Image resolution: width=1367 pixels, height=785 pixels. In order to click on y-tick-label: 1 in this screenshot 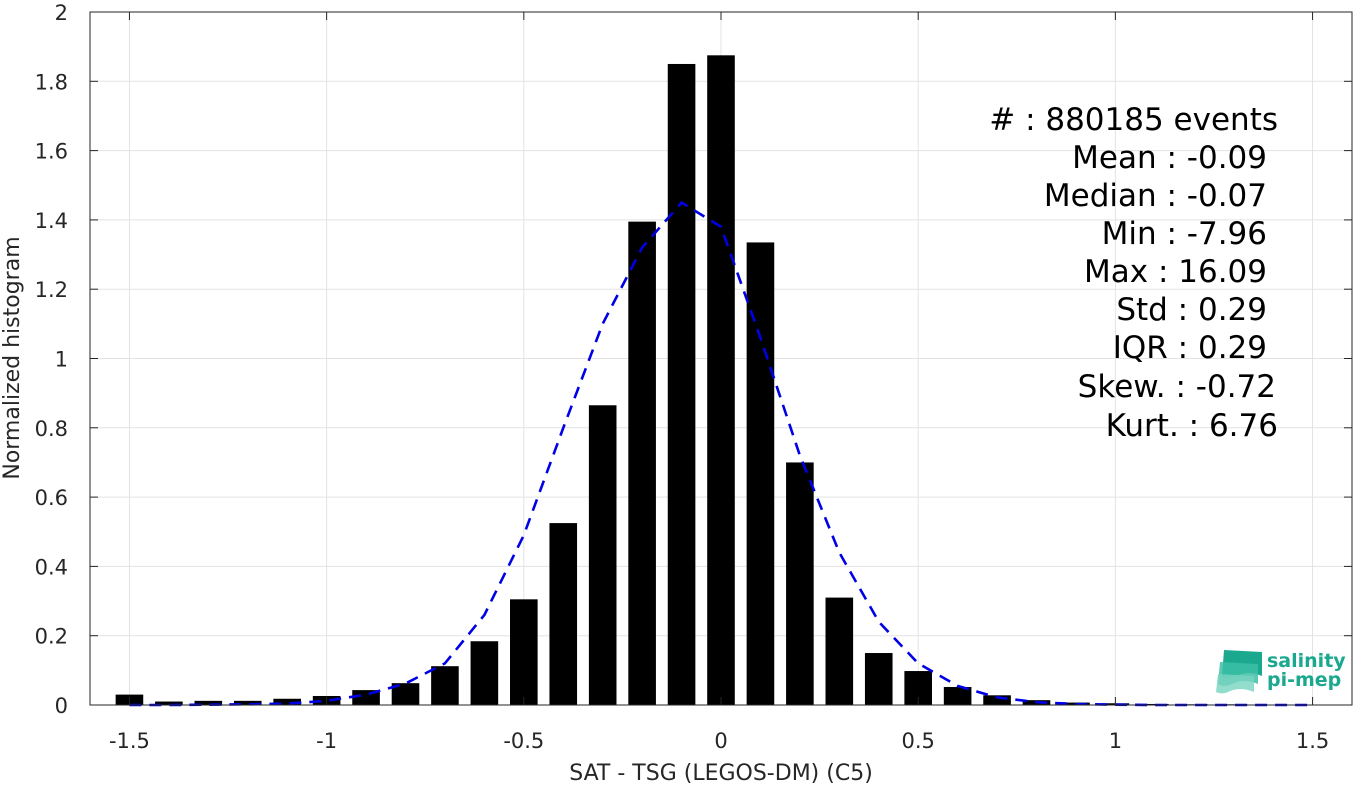, I will do `click(61, 360)`.